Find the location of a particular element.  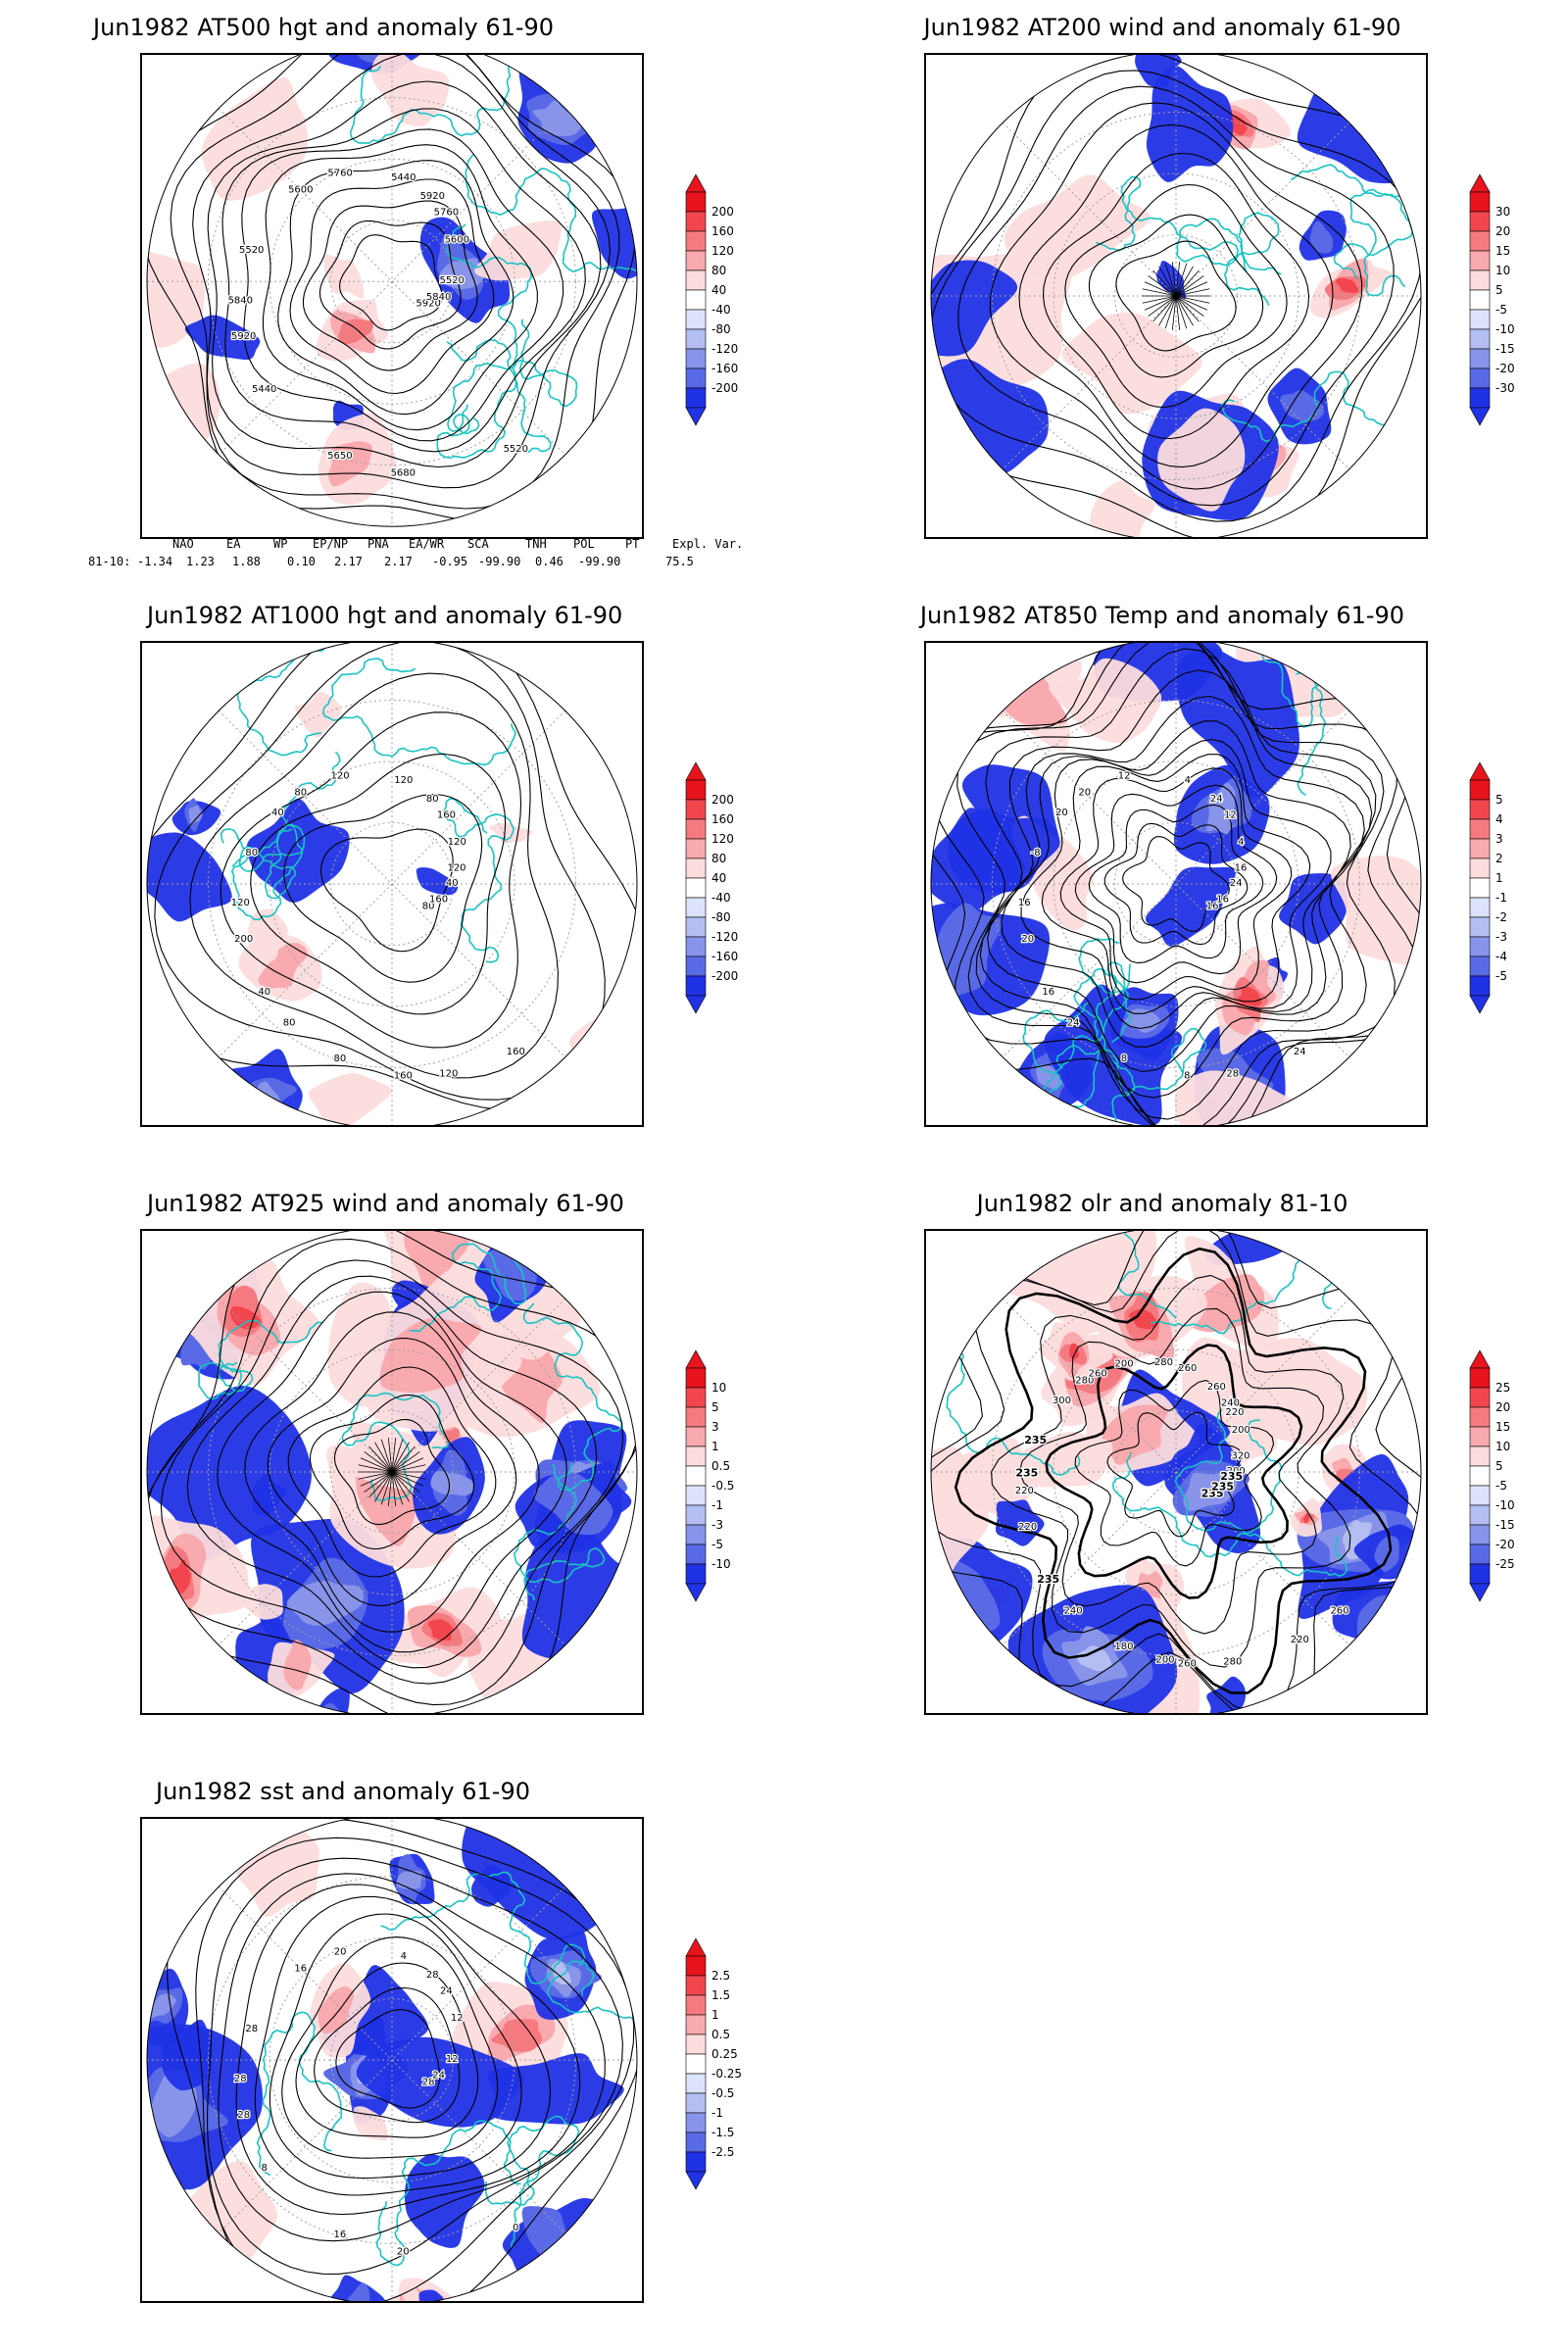

contour-label: 5440 is located at coordinates (403, 177).